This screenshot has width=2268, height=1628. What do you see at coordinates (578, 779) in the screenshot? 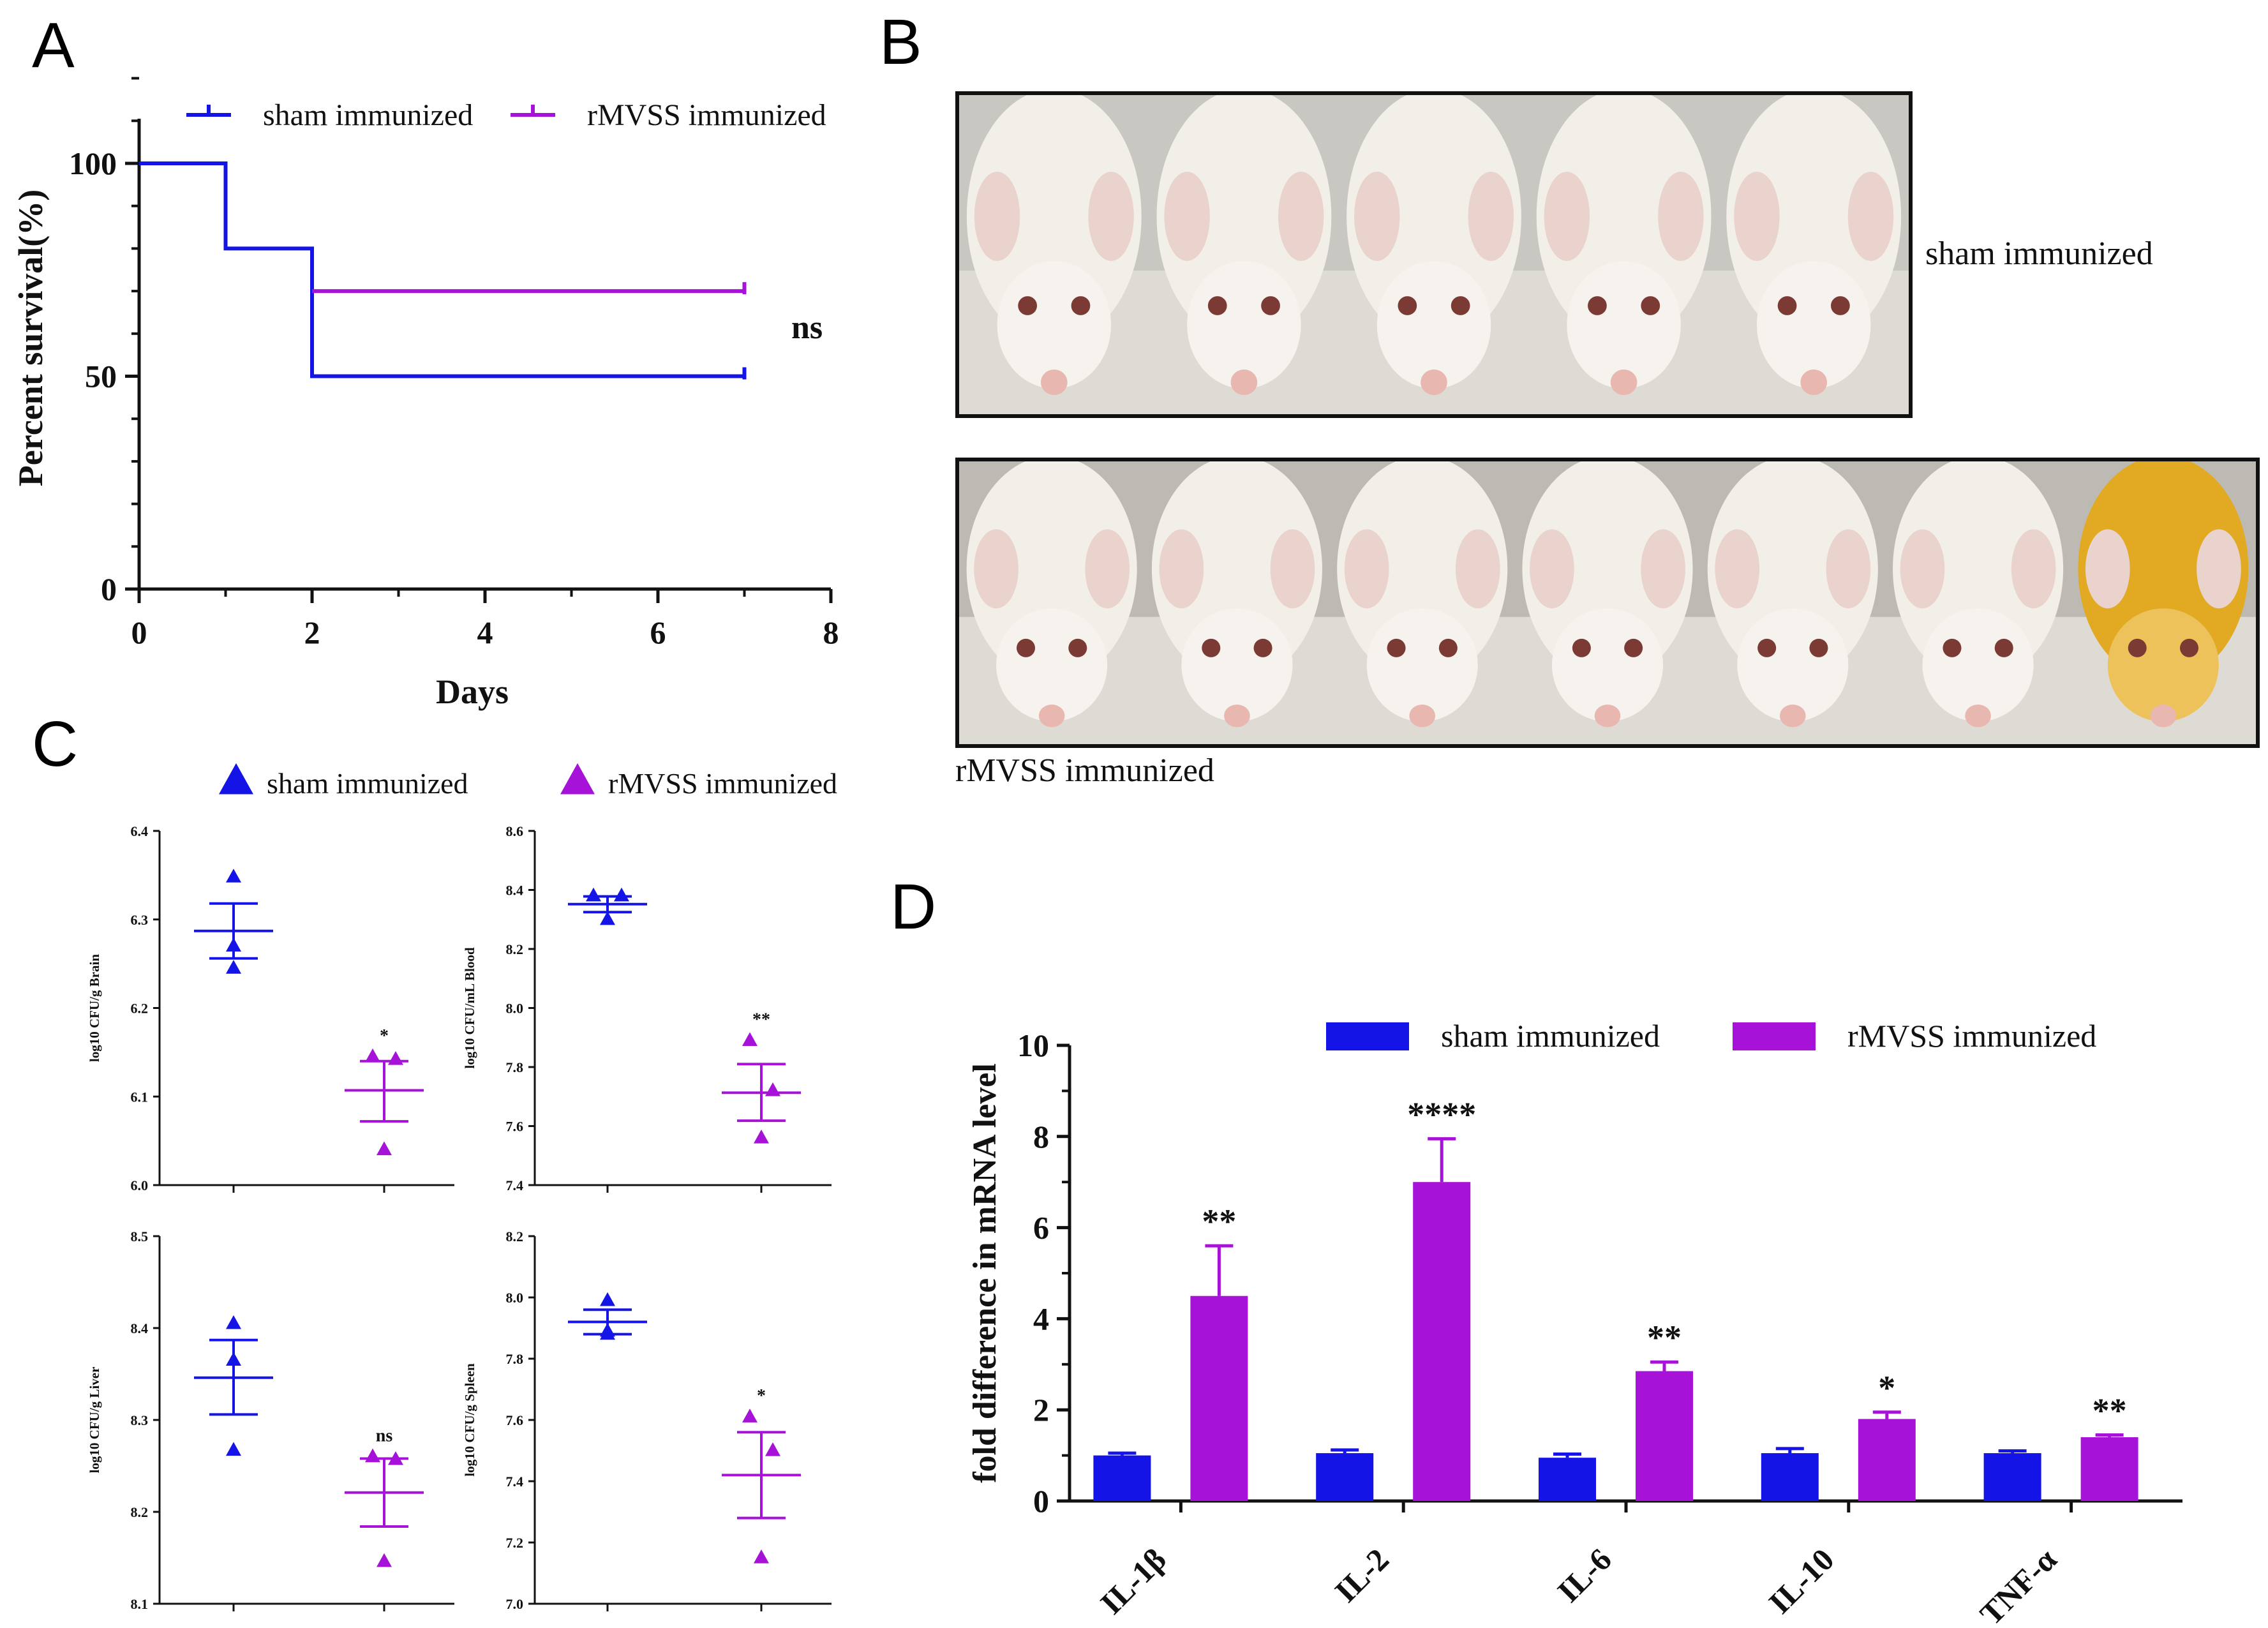
I see `legend-marker` at bounding box center [578, 779].